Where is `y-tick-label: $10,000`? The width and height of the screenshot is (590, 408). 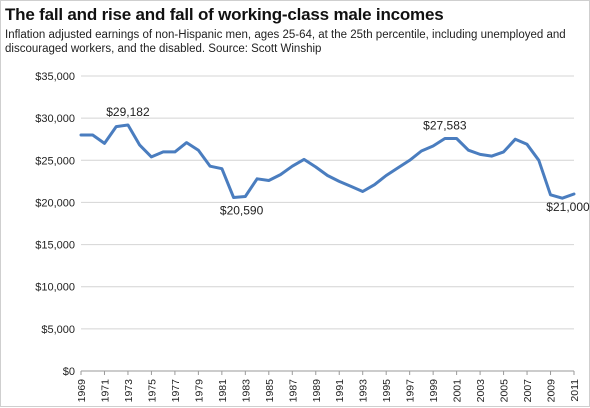 y-tick-label: $10,000 is located at coordinates (55, 288).